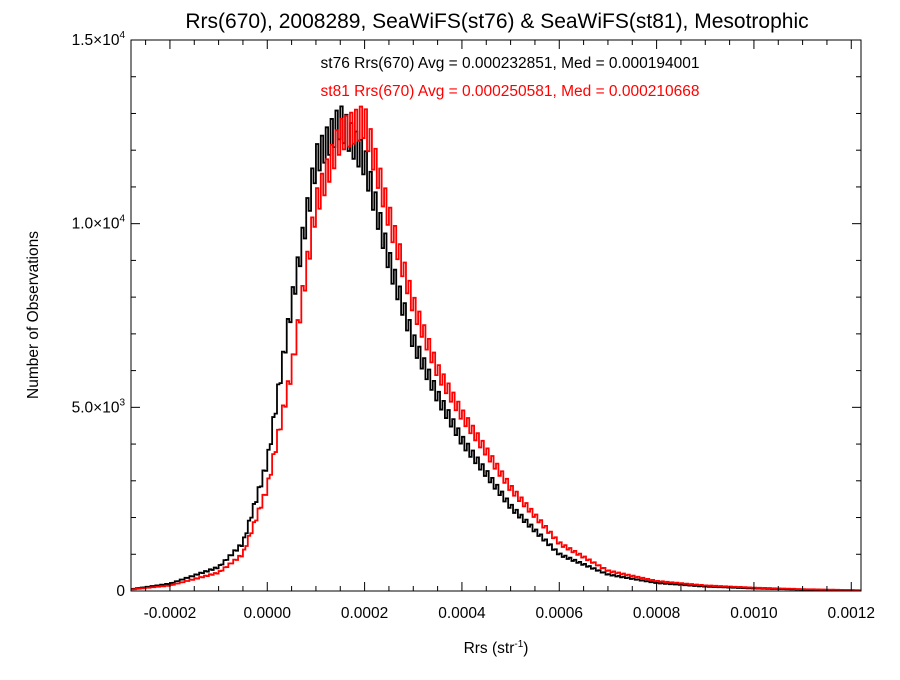  I want to click on y-axis-label: Number of Observations, so click(33, 315).